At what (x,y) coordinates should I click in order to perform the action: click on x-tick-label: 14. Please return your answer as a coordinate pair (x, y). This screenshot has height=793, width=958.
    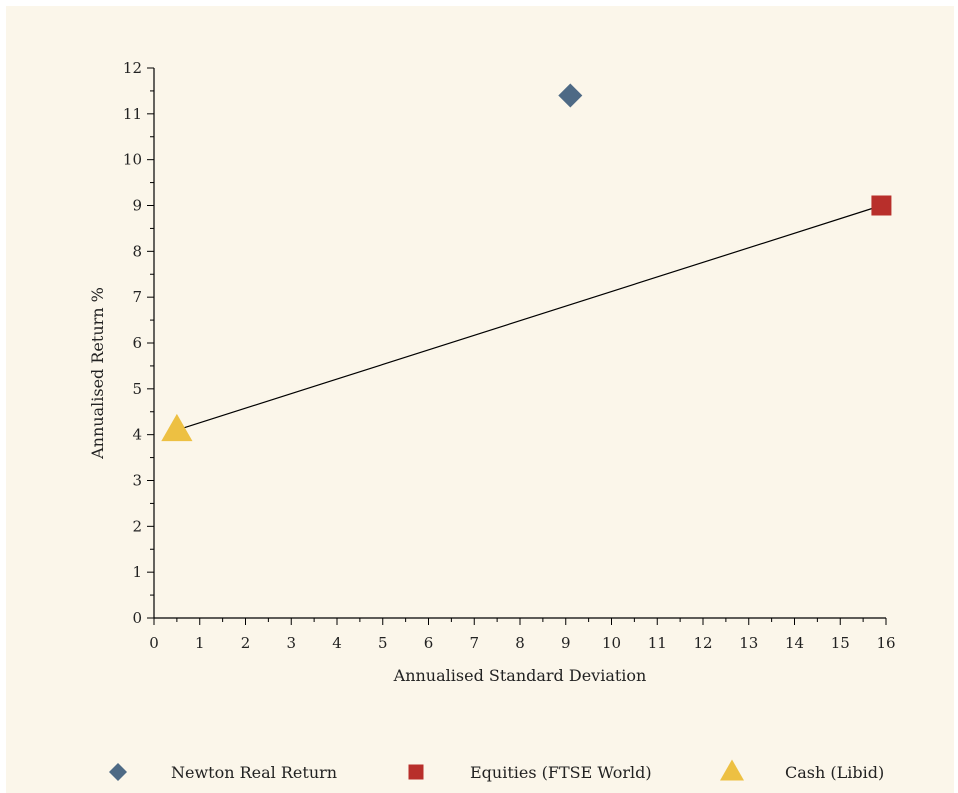
    Looking at the image, I should click on (794, 643).